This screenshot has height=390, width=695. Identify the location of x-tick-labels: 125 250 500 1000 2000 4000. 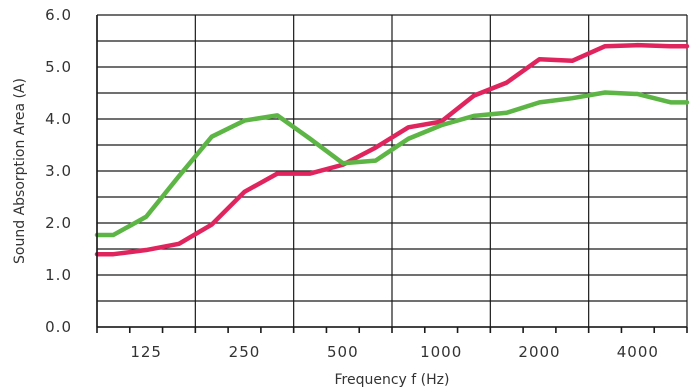
(394, 352).